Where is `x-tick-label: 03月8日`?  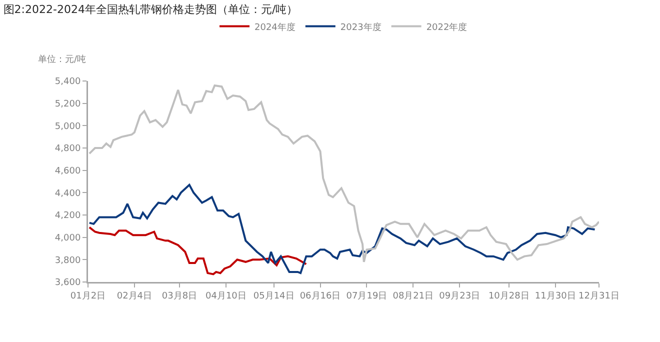 x-tick-label: 03月8日 is located at coordinates (180, 296).